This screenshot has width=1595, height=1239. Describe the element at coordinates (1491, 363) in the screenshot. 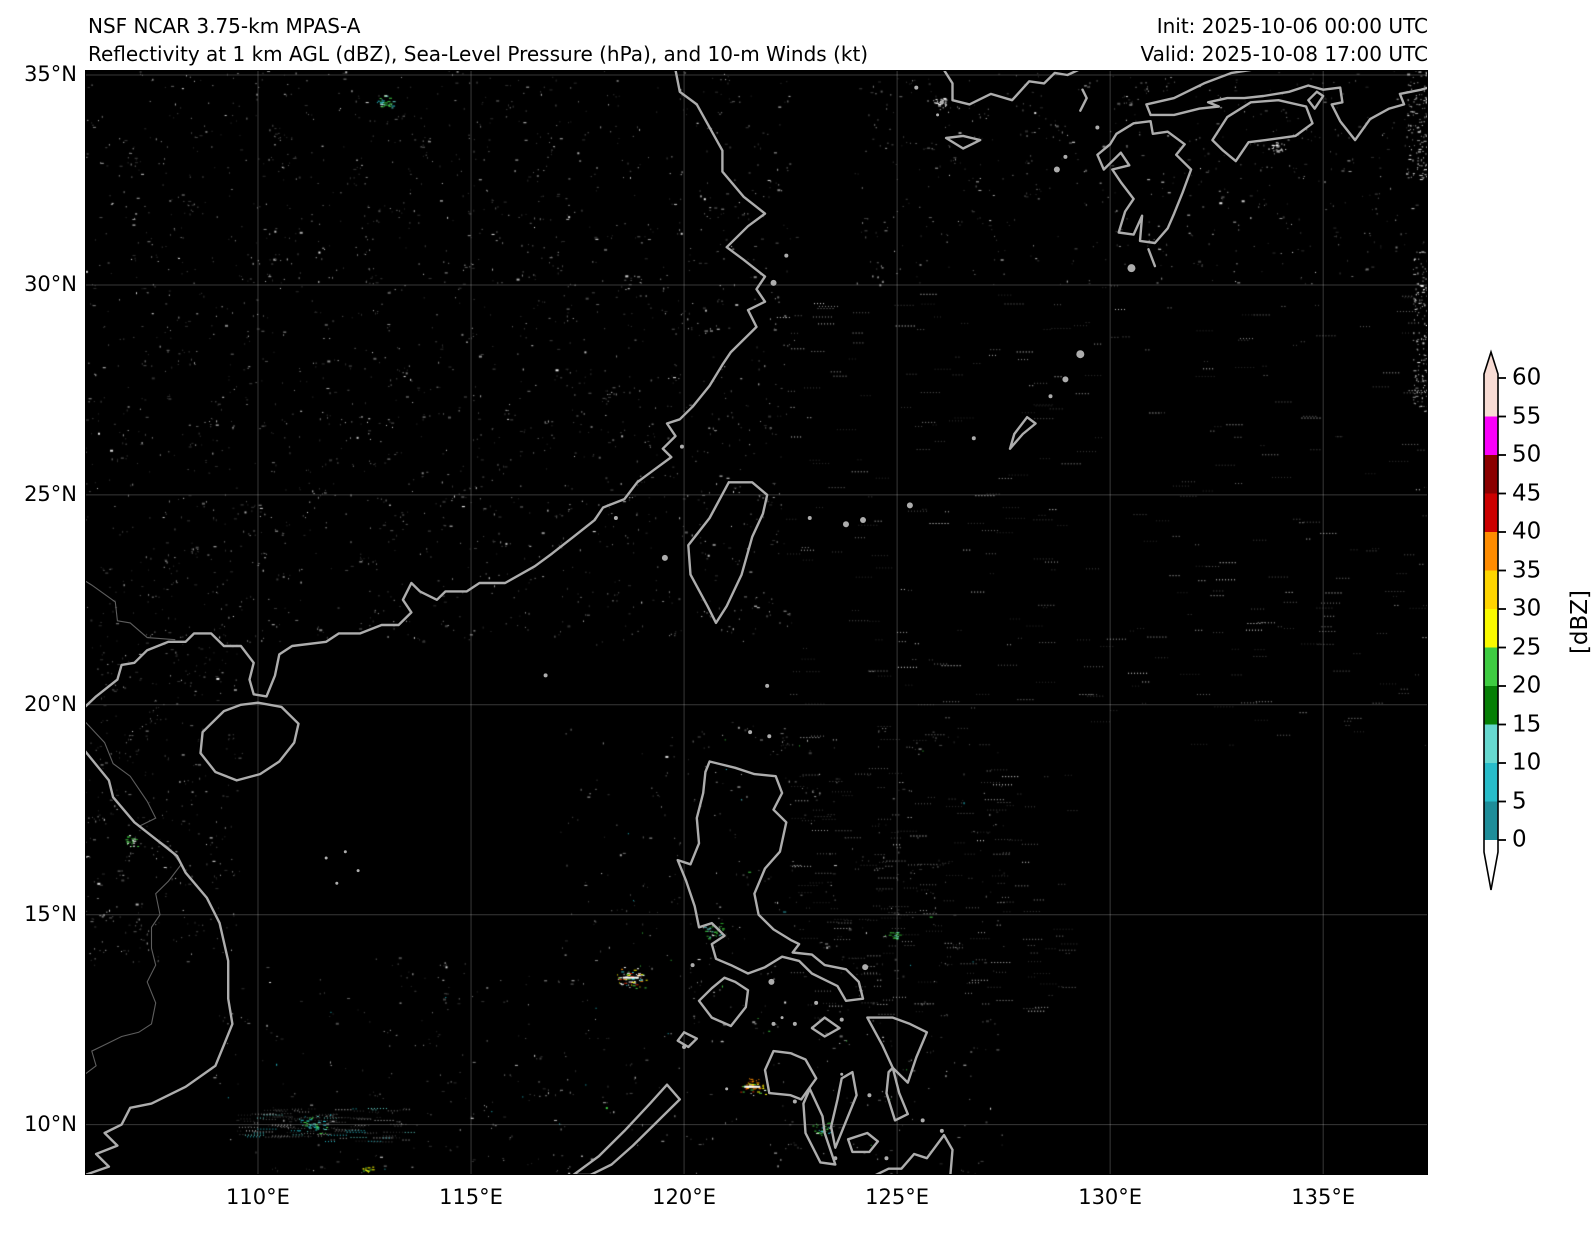

I see `colorbar-over-arrow` at that location.